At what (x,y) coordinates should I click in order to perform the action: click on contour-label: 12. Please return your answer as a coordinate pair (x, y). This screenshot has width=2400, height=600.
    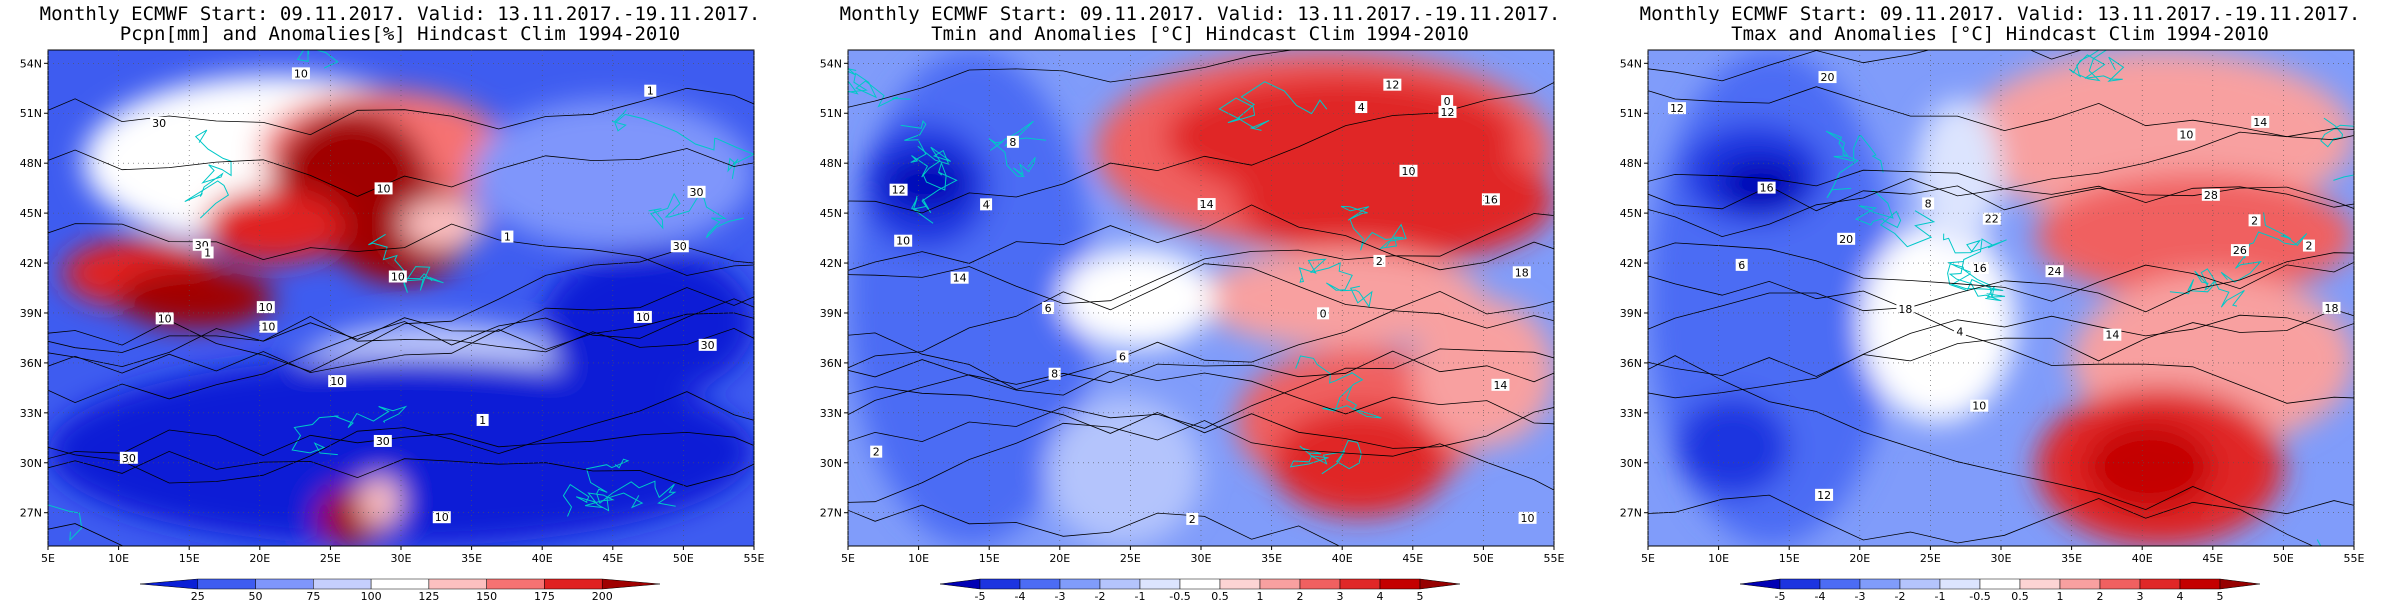
    Looking at the image, I should click on (1824, 495).